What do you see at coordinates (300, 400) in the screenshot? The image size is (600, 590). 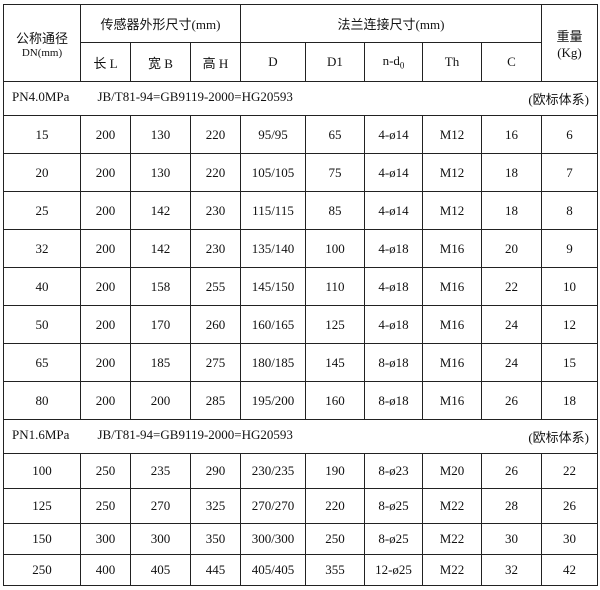 I see `table-row: 80 200 200 285 195/200 160 8-ø18 M16 26 18` at bounding box center [300, 400].